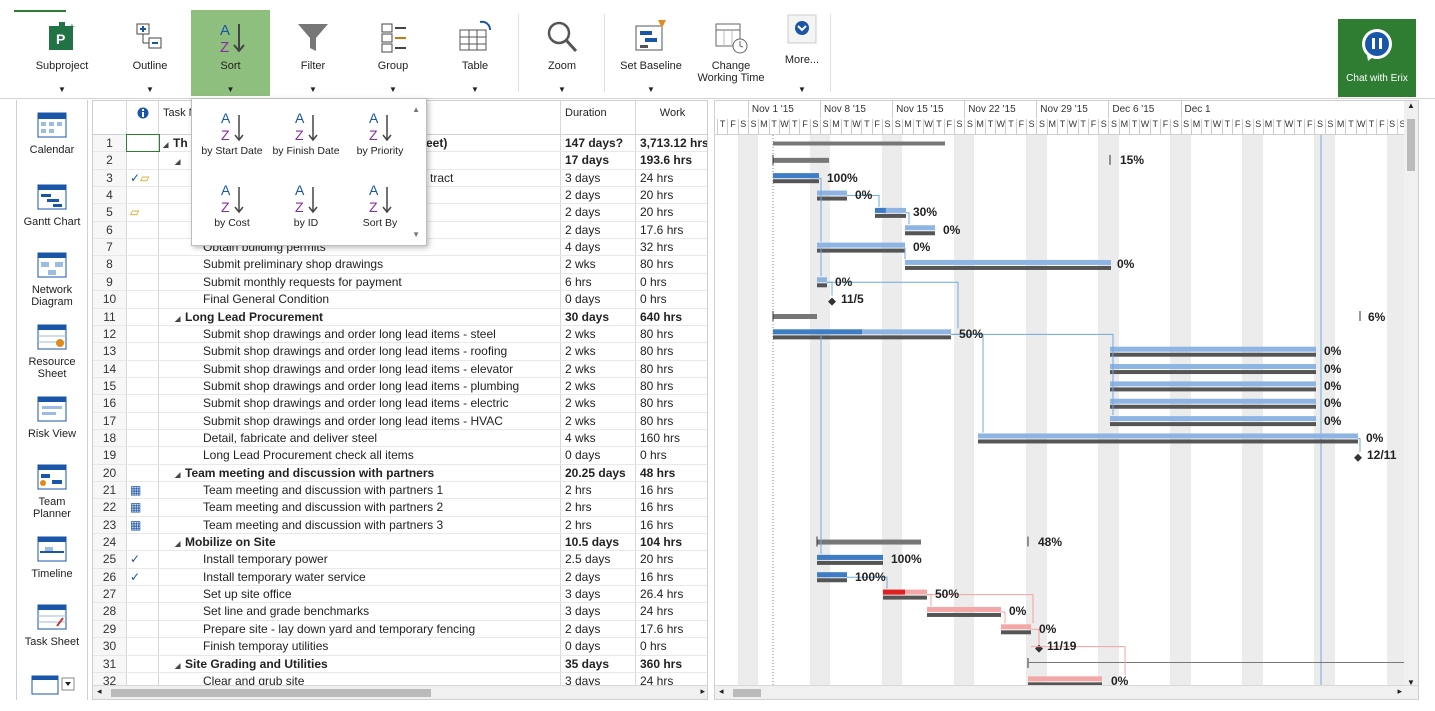 The height and width of the screenshot is (711, 1435). What do you see at coordinates (110, 368) in the screenshot?
I see `row-id: 14` at bounding box center [110, 368].